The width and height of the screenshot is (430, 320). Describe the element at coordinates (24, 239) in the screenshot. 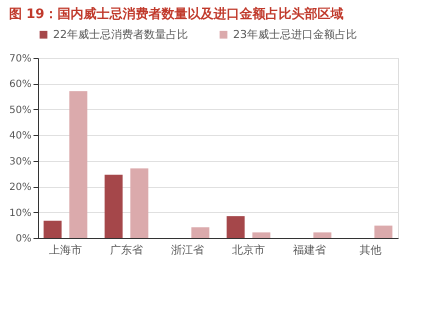

I see `y-tick-label: 0%` at that location.